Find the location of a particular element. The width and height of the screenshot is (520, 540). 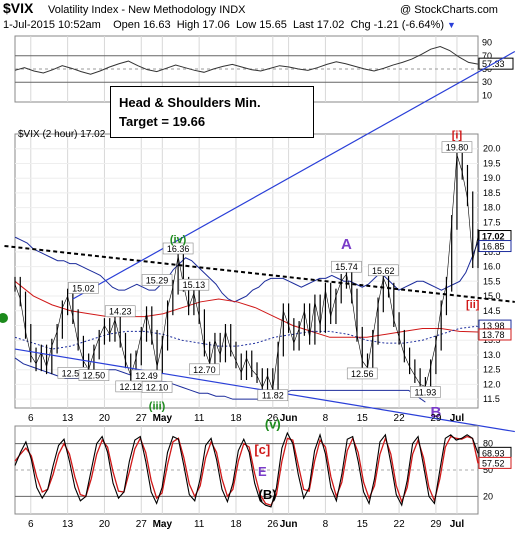

stoch-last-value: 57.52 is located at coordinates (493, 463).